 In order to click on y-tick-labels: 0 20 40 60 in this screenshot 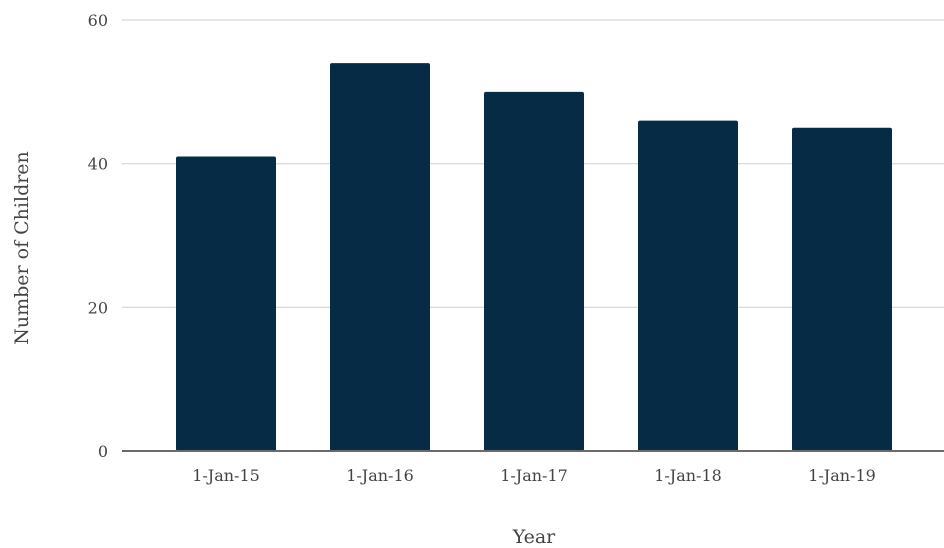, I will do `click(98, 236)`.